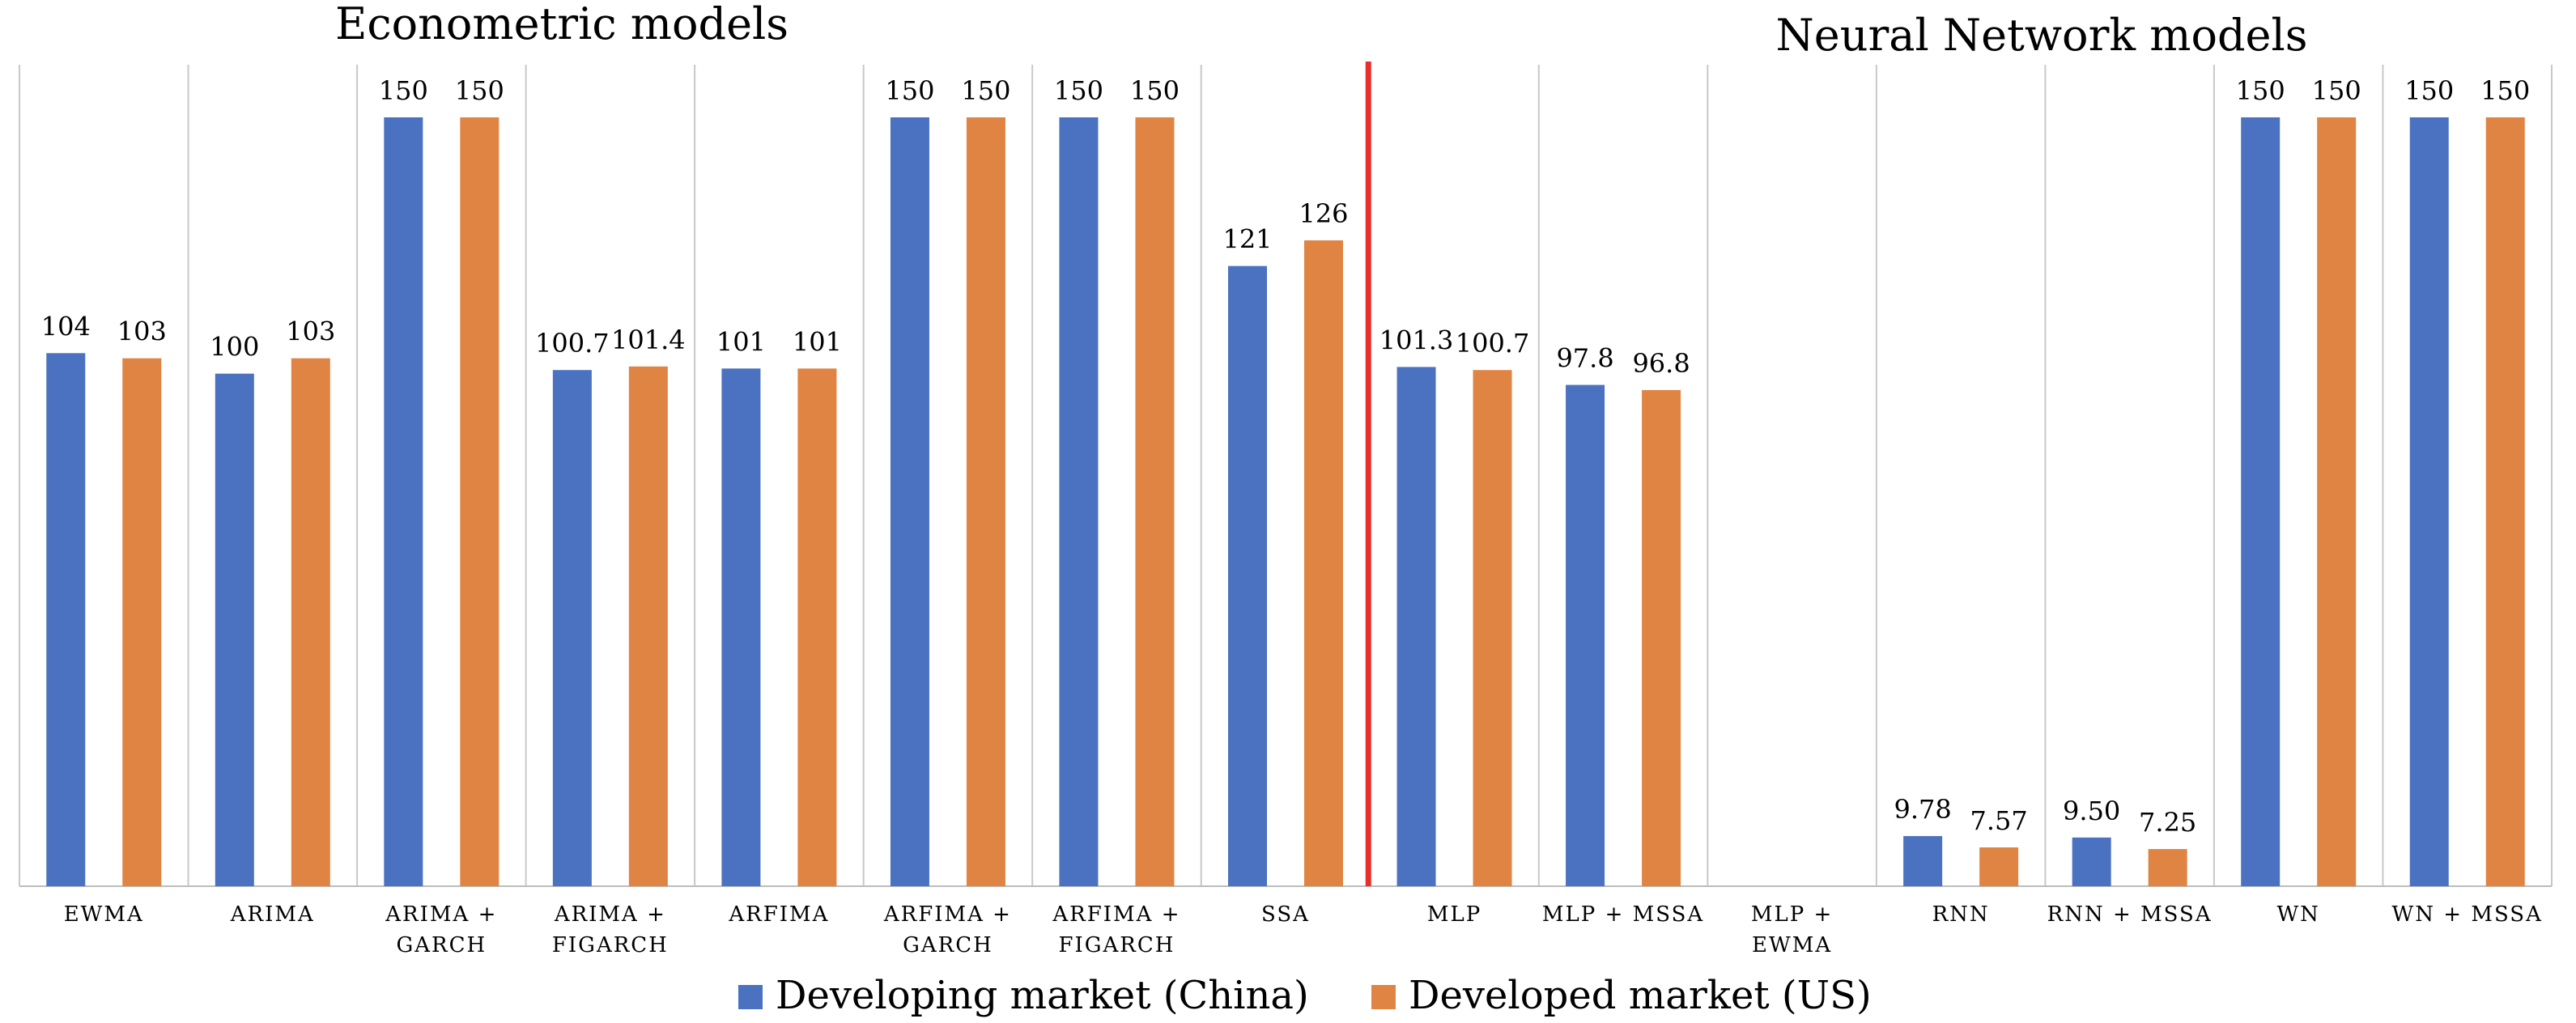 The height and width of the screenshot is (1023, 2576). What do you see at coordinates (750, 997) in the screenshot?
I see `legend-swatch-china` at bounding box center [750, 997].